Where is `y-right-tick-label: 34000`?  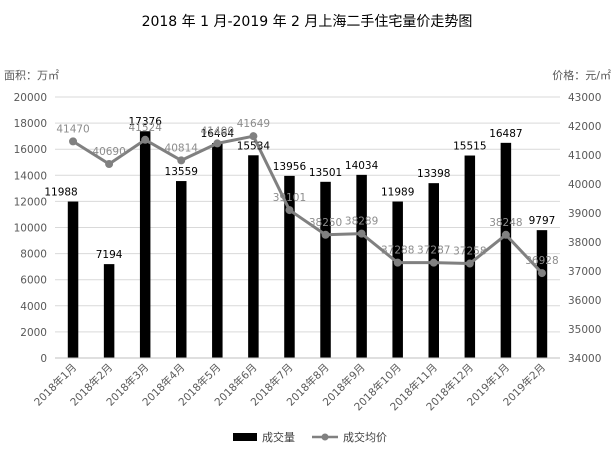
y-right-tick-label: 34000 is located at coordinates (584, 359).